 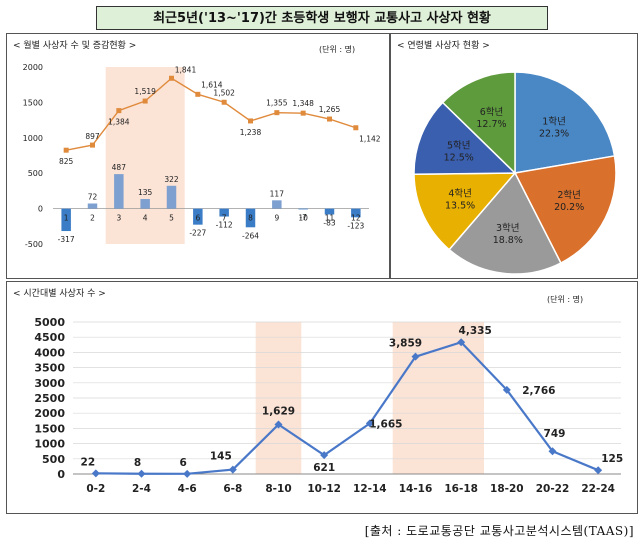 I want to click on line-value-label: 825, so click(x=66, y=161).